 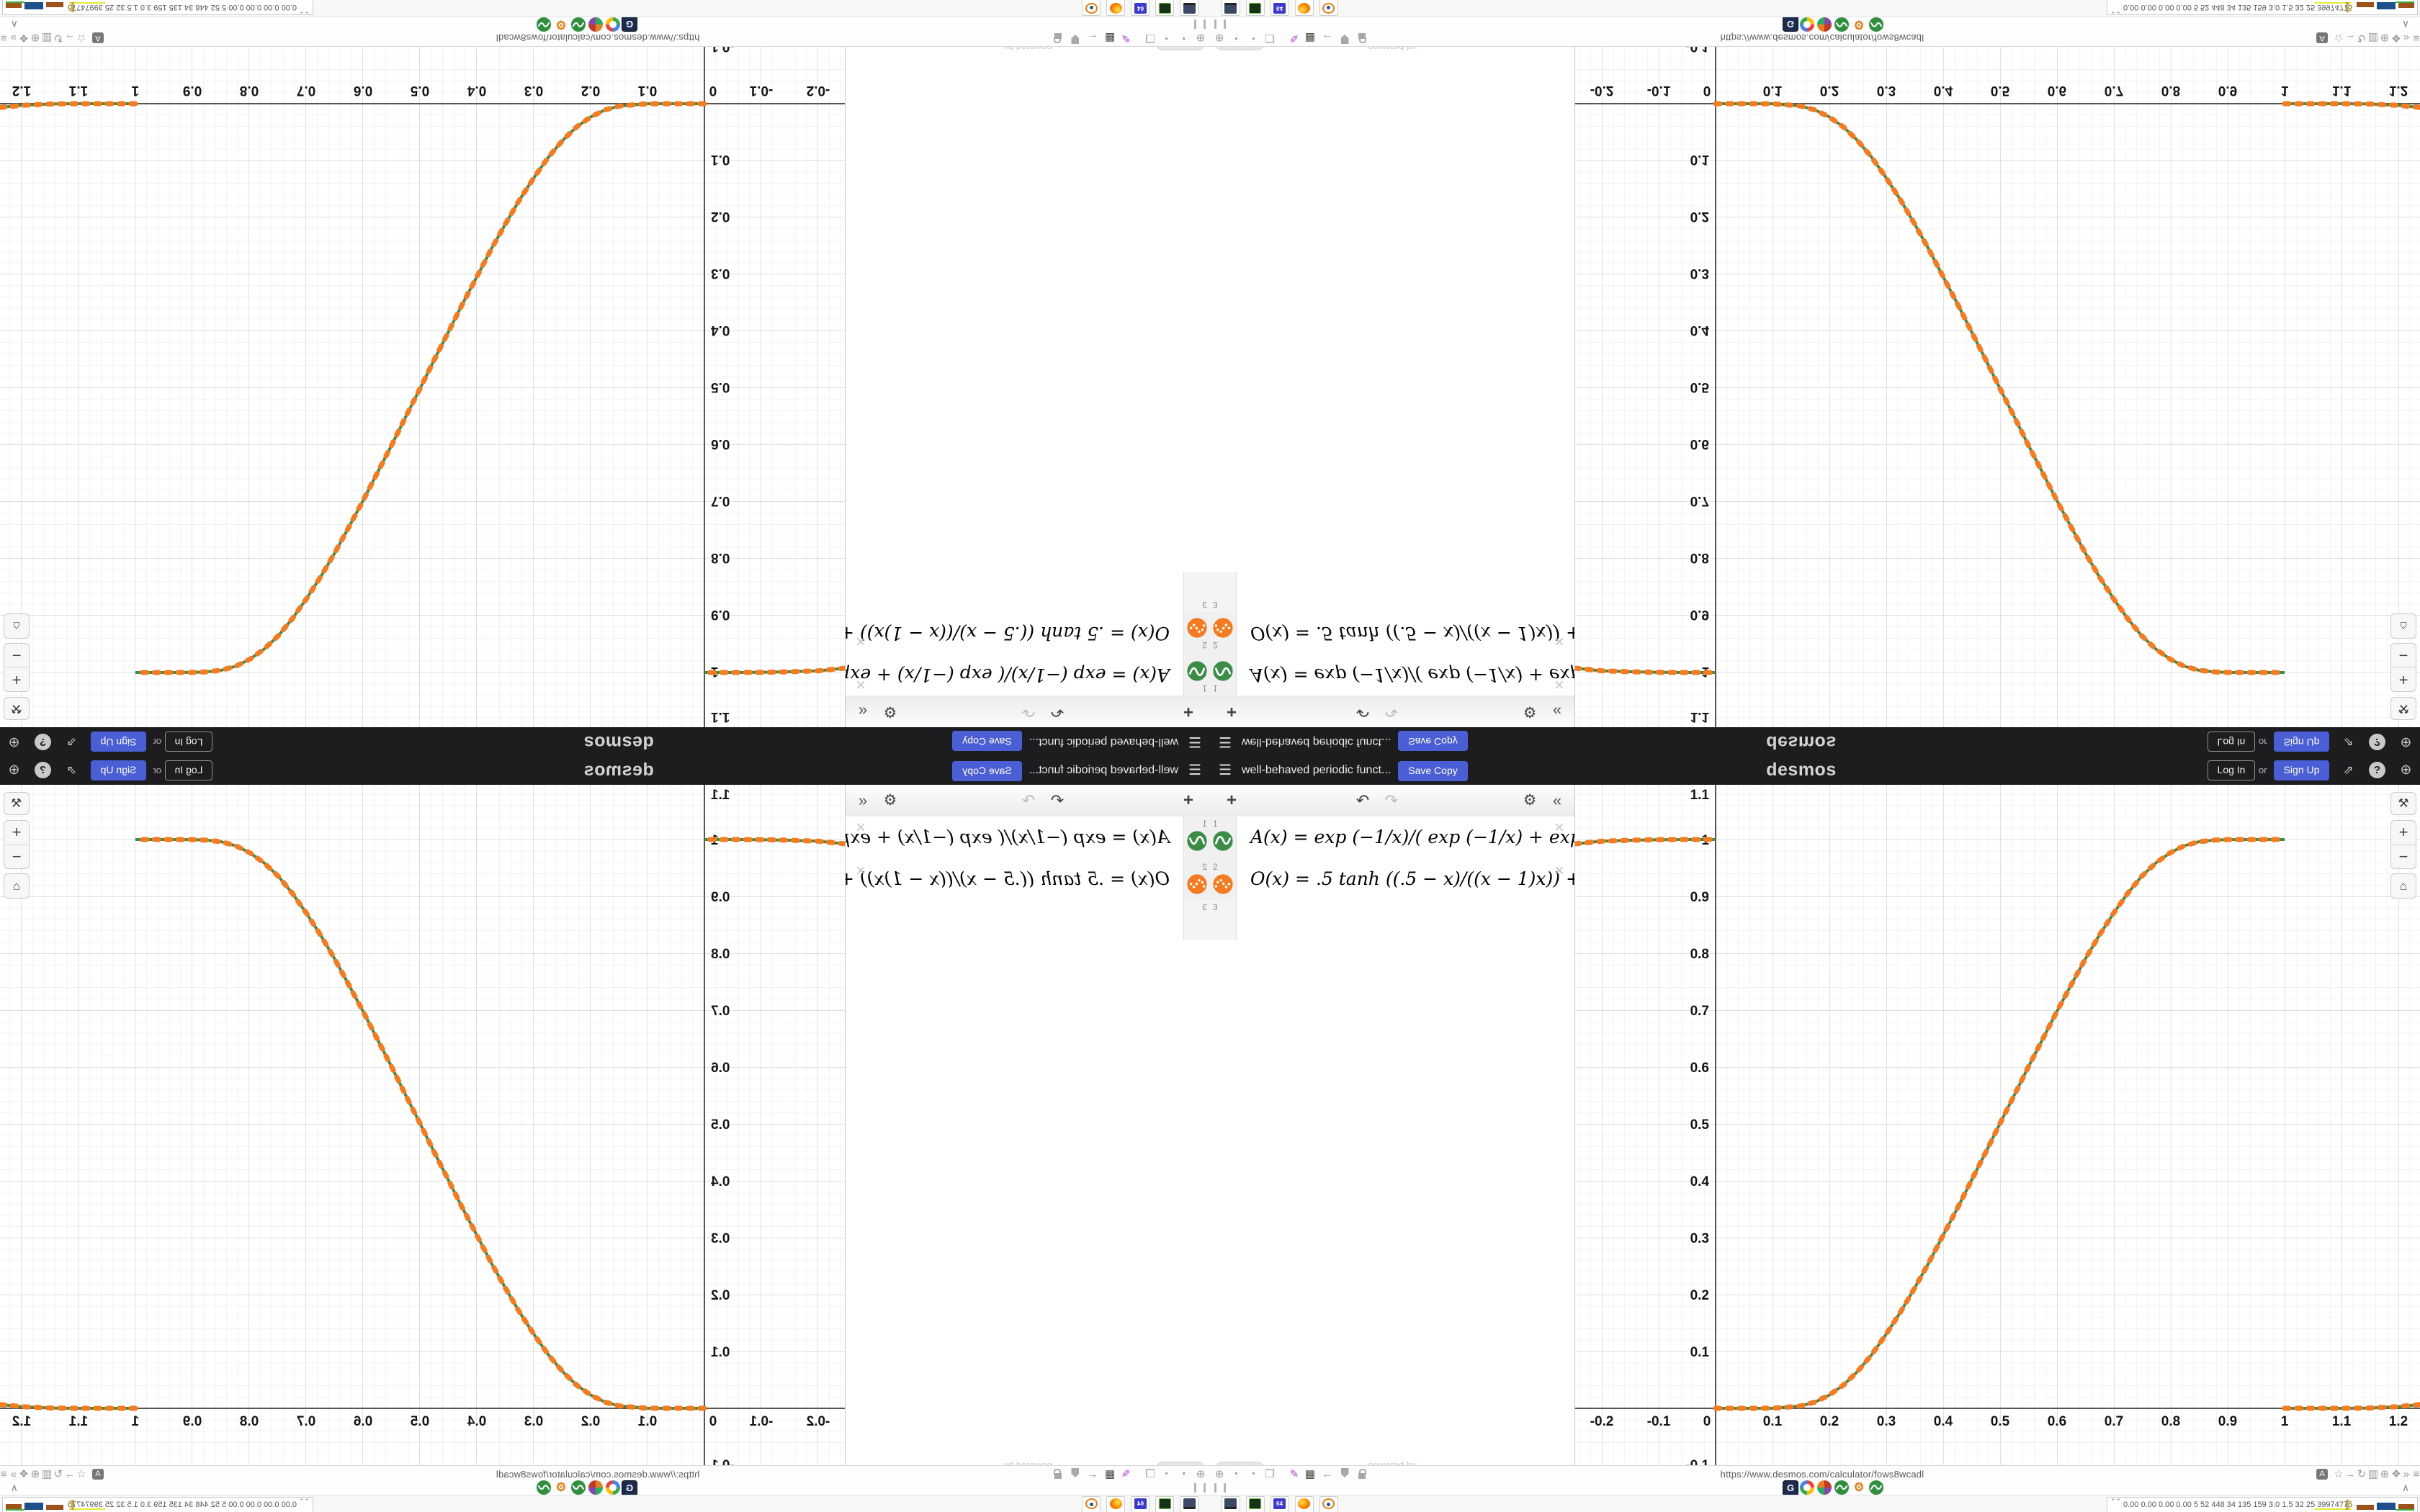 What do you see at coordinates (2350, 1474) in the screenshot?
I see `forward-arrow-icon: →` at bounding box center [2350, 1474].